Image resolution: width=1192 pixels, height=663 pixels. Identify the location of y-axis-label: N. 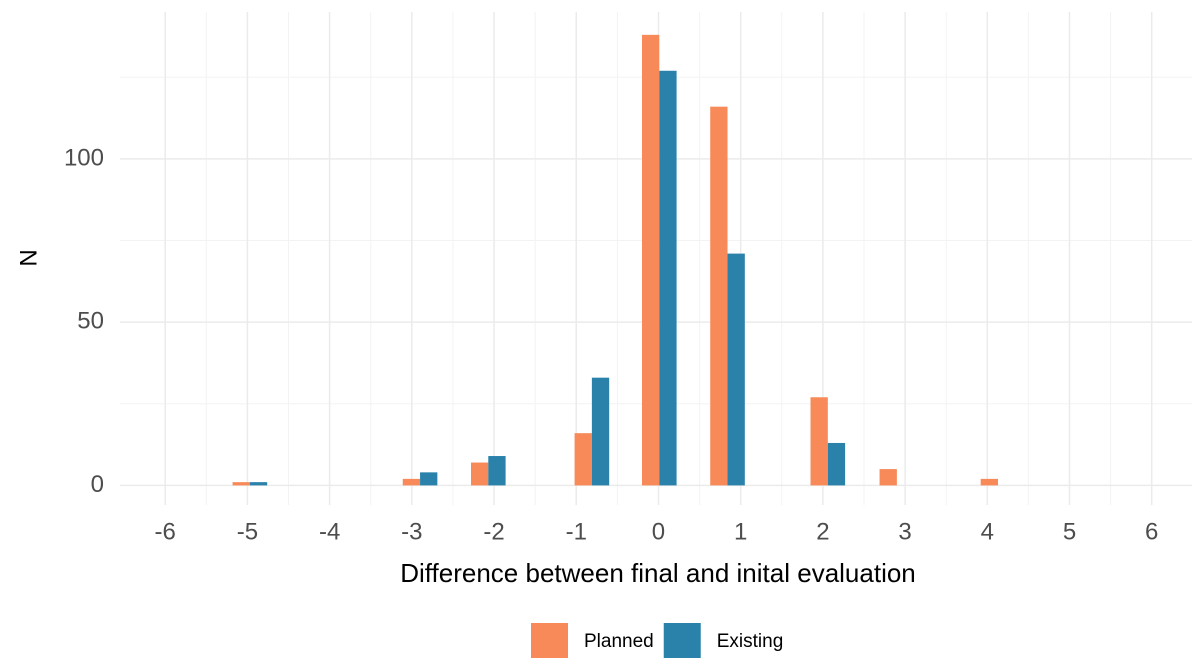
(28, 257).